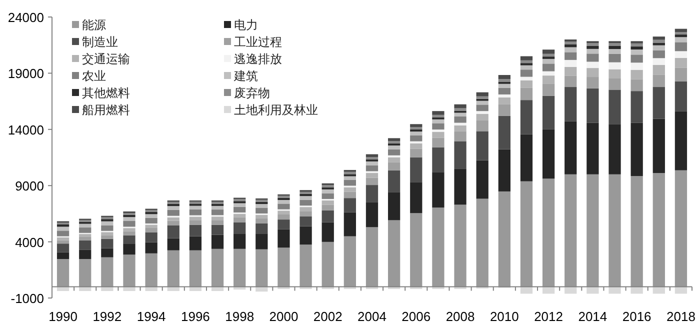  What do you see at coordinates (26, 17) in the screenshot?
I see `y-tick-label: 24000` at bounding box center [26, 17].